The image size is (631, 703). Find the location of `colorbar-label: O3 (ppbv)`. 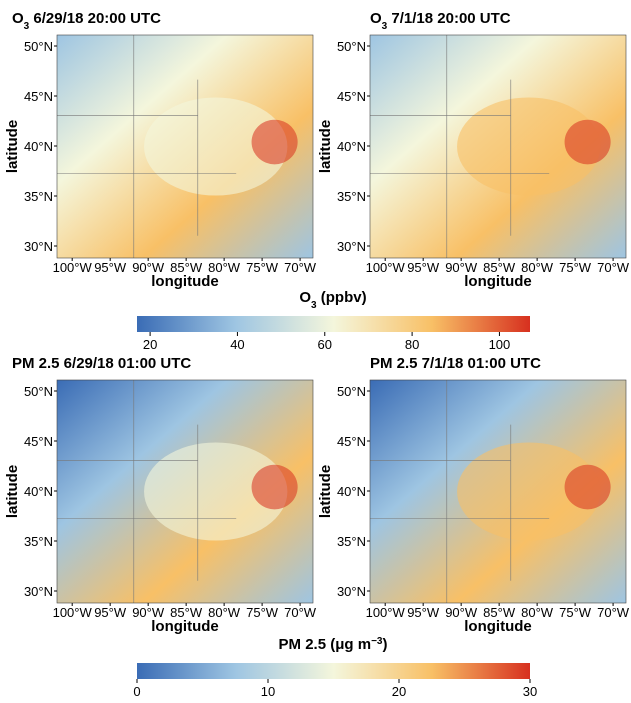

colorbar-label: O3 (ppbv) is located at coordinates (332, 300).